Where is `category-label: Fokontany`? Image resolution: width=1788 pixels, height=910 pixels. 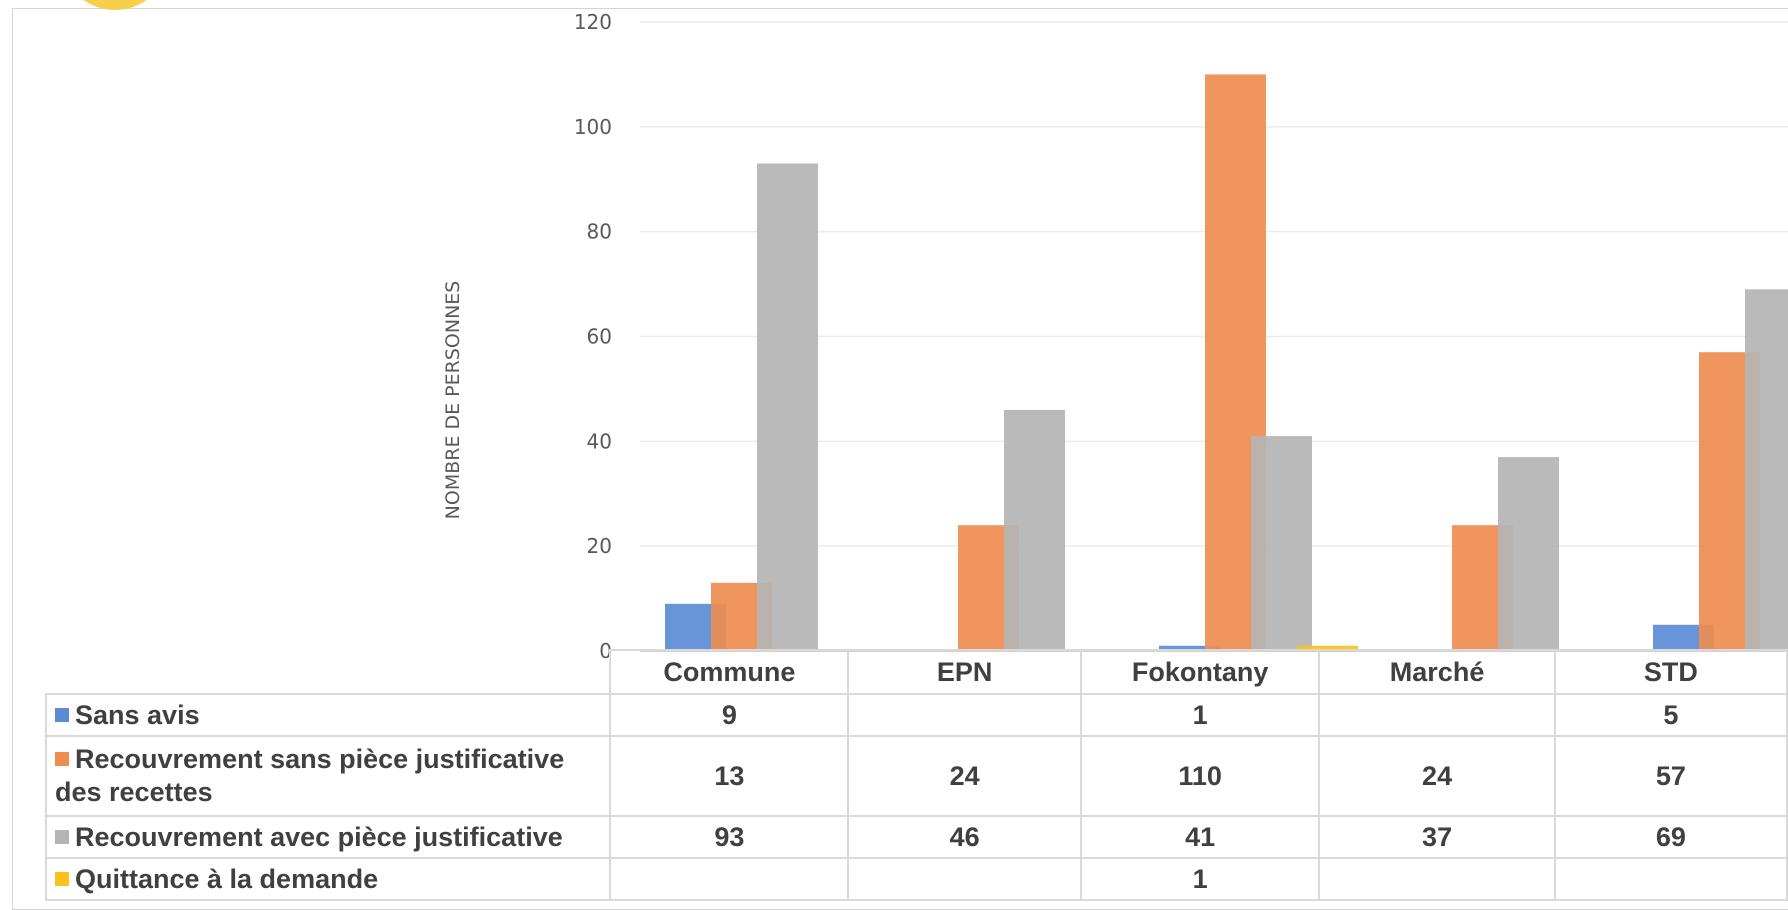 category-label: Fokontany is located at coordinates (1200, 672).